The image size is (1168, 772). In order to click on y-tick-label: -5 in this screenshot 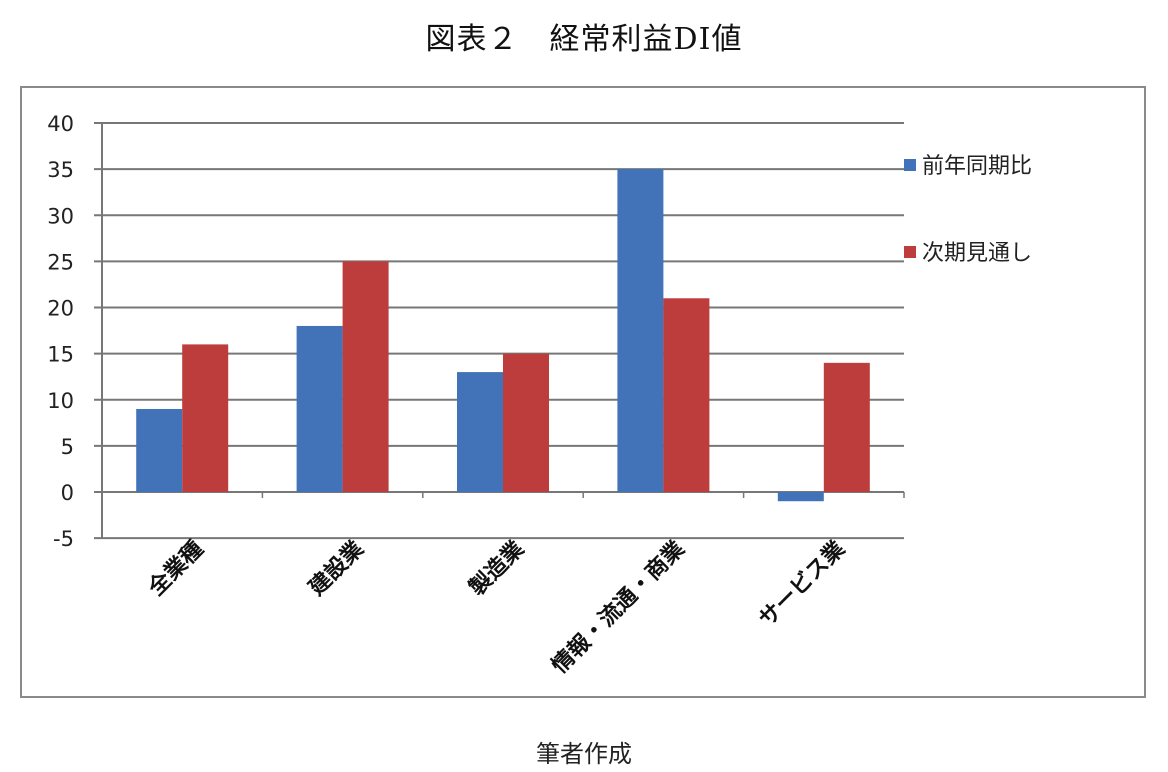, I will do `click(63, 539)`.